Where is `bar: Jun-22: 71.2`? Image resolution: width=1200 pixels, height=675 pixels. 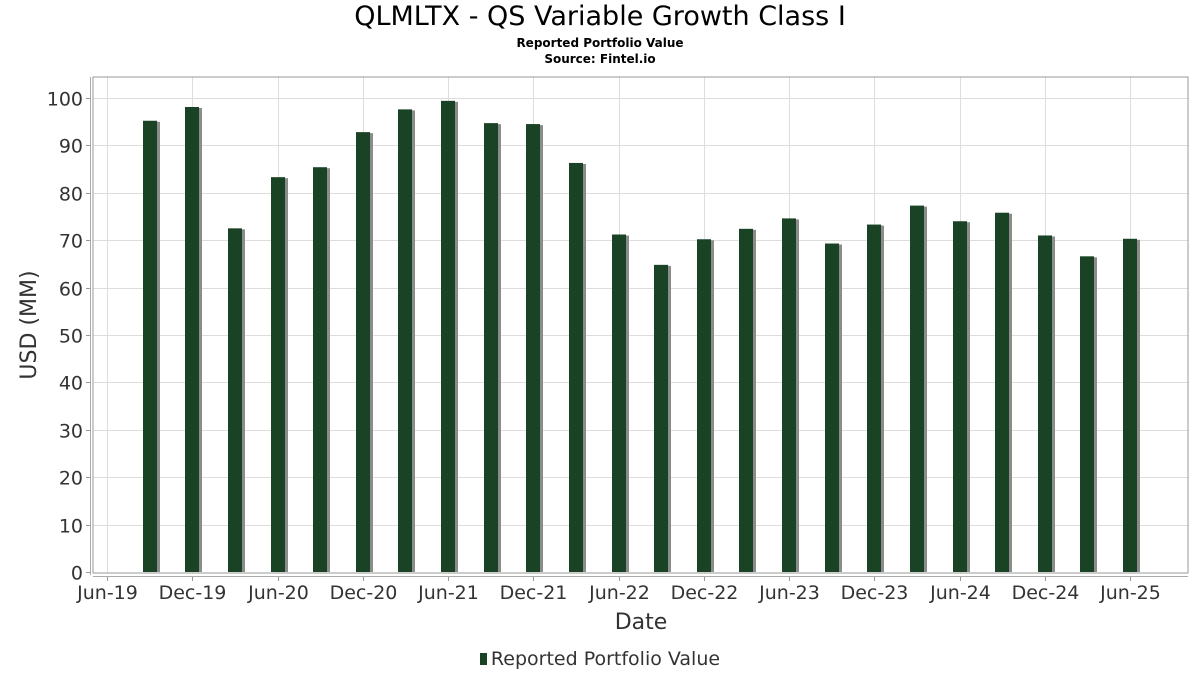 bar: Jun-22: 71.2 is located at coordinates (619, 403).